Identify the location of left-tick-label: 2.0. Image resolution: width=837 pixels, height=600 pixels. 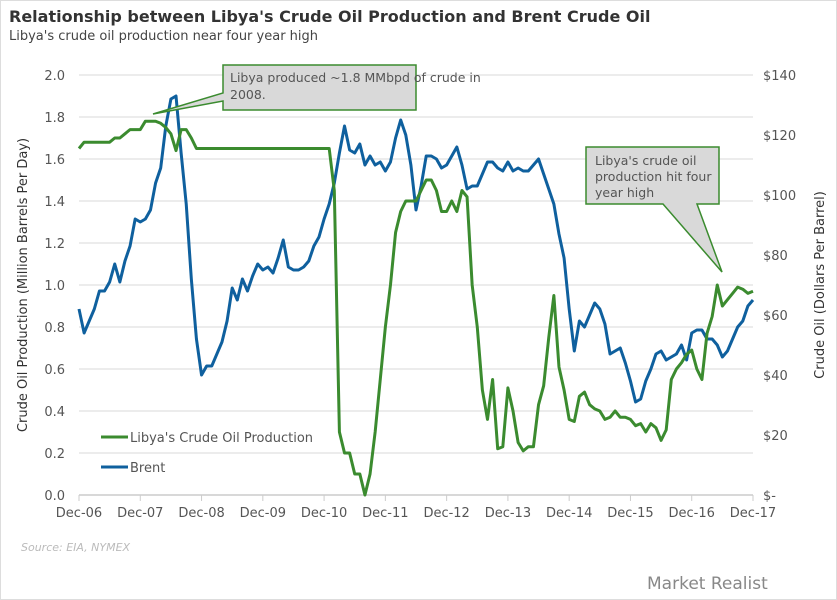
(54, 76).